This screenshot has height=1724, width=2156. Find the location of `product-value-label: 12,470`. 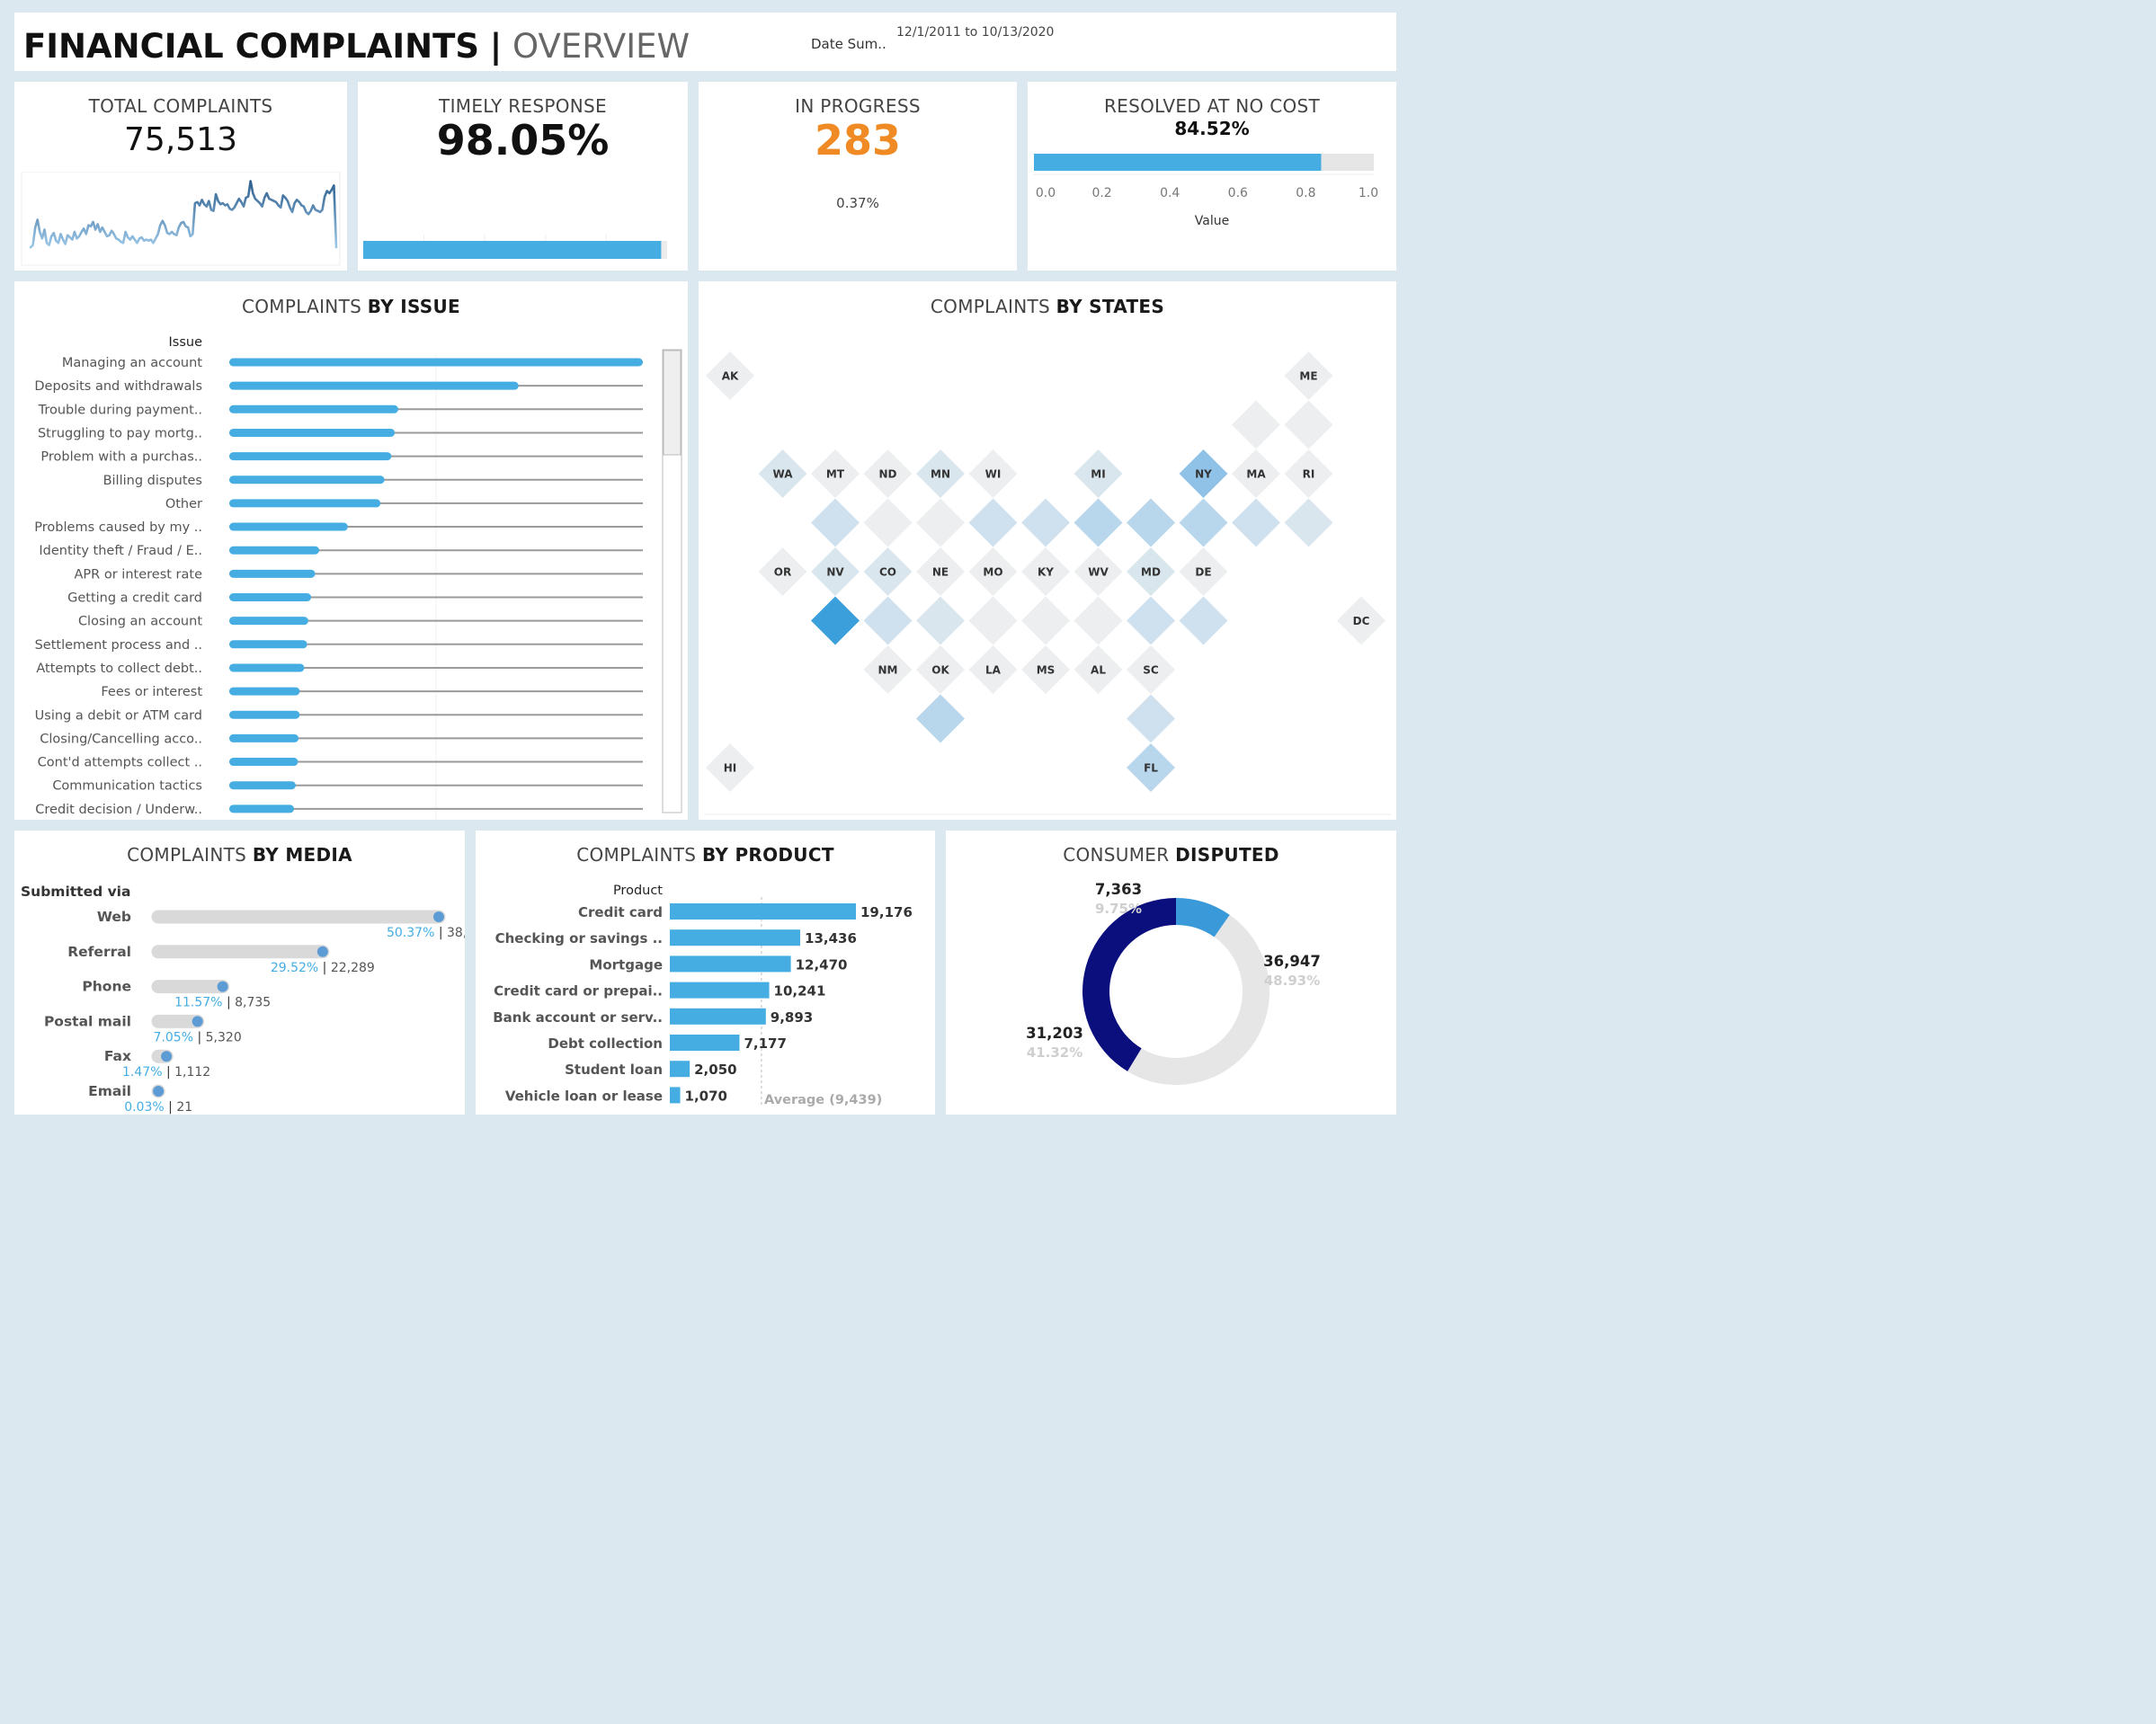

product-value-label: 12,470 is located at coordinates (822, 965).